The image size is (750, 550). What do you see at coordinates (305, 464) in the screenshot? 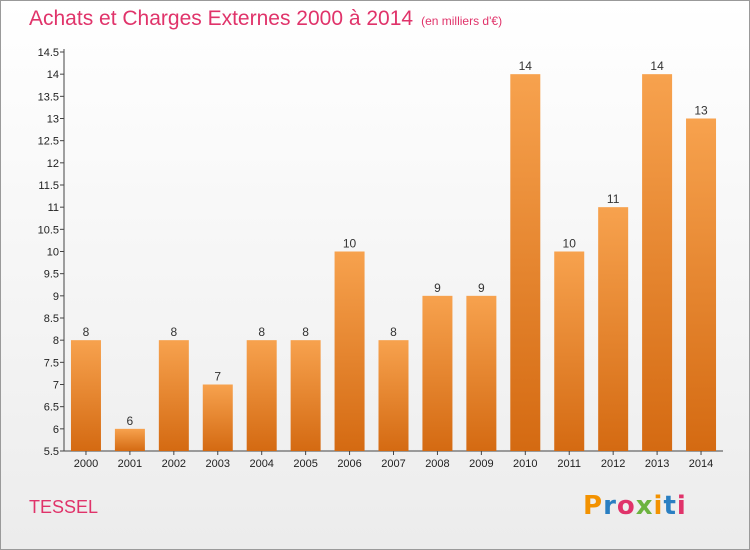
I see `x-tick-label: 2005` at bounding box center [305, 464].